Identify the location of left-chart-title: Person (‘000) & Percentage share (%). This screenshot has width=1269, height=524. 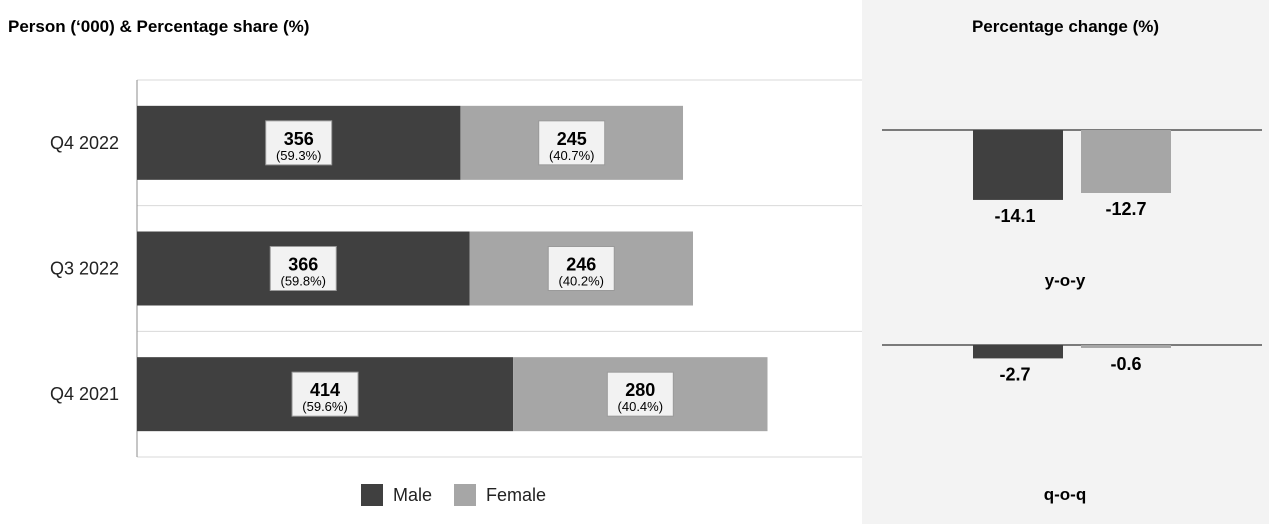
(159, 26).